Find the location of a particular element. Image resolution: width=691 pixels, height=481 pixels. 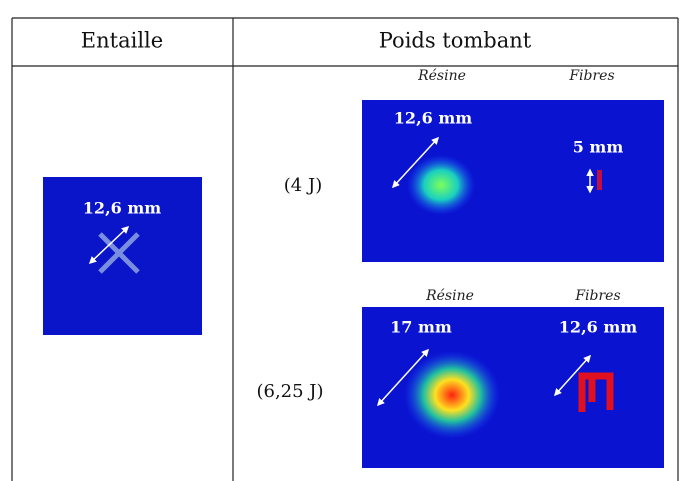

header-left: Entaille is located at coordinates (122, 41).